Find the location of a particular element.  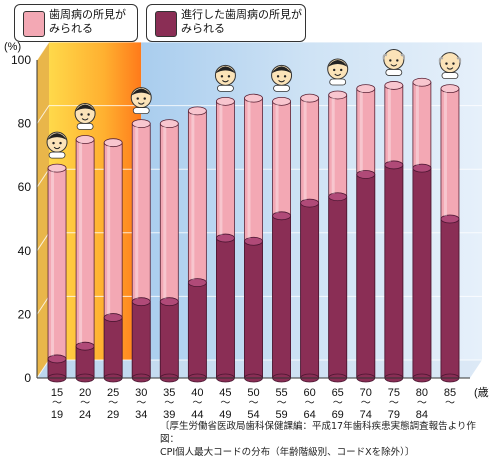

x-tick-label-bottom: 29 is located at coordinates (113, 415).